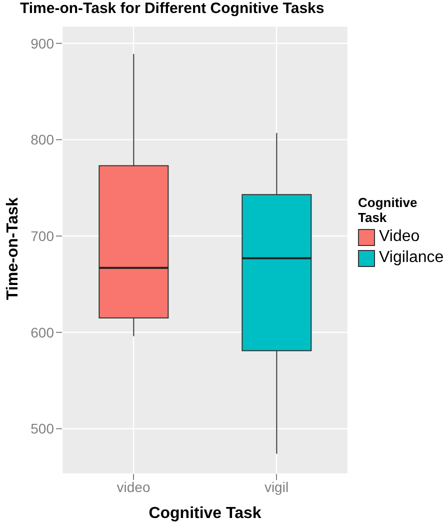  Describe the element at coordinates (133, 486) in the screenshot. I see `x-tick-label: video` at that location.